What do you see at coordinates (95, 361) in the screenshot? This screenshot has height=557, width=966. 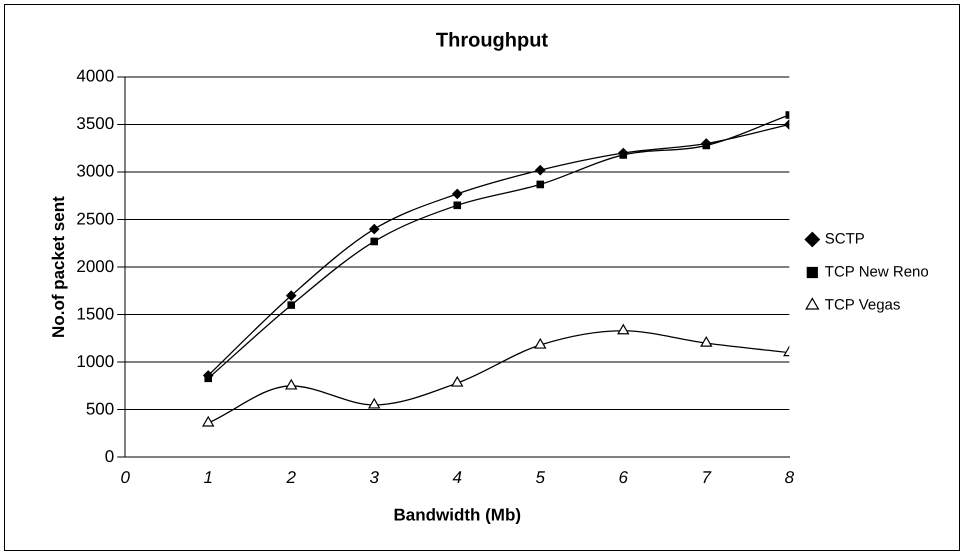 I see `y-tick-label: 1000` at bounding box center [95, 361].